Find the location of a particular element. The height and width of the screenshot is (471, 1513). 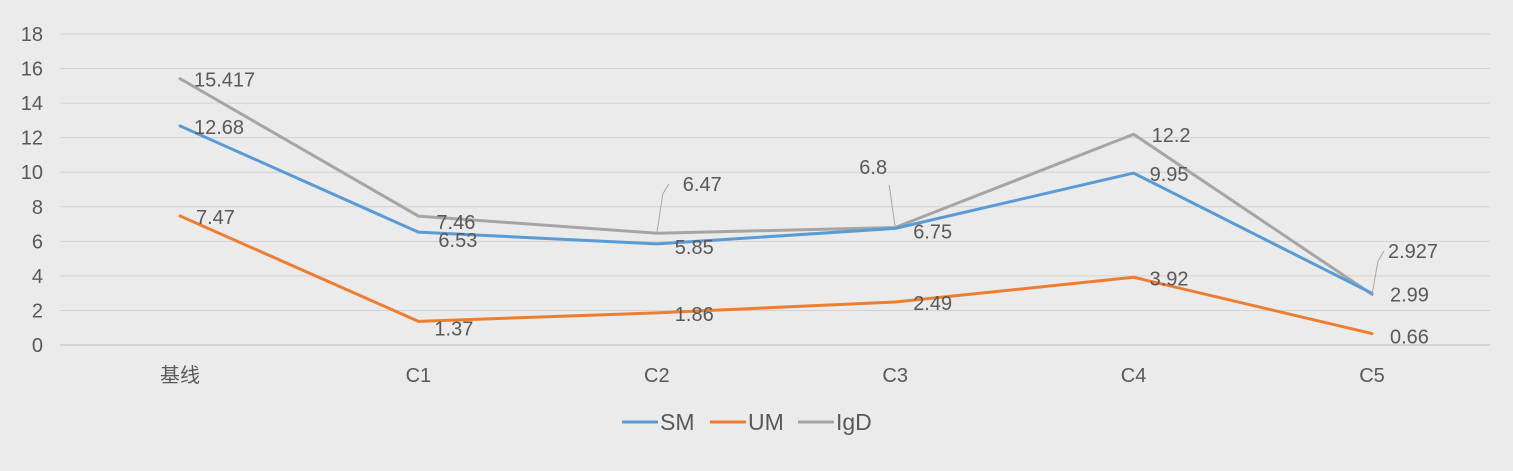

data-label-um: 7.47 is located at coordinates (215, 218).